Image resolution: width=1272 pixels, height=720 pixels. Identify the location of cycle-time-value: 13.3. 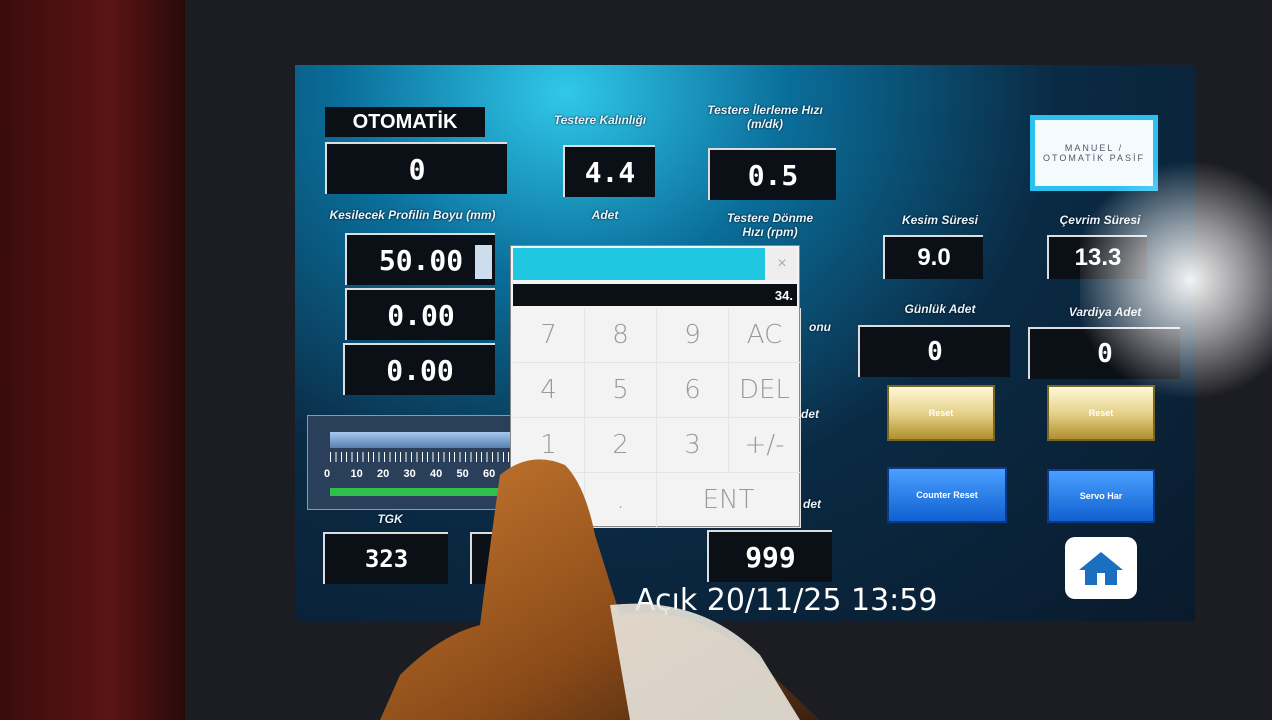
(1097, 257).